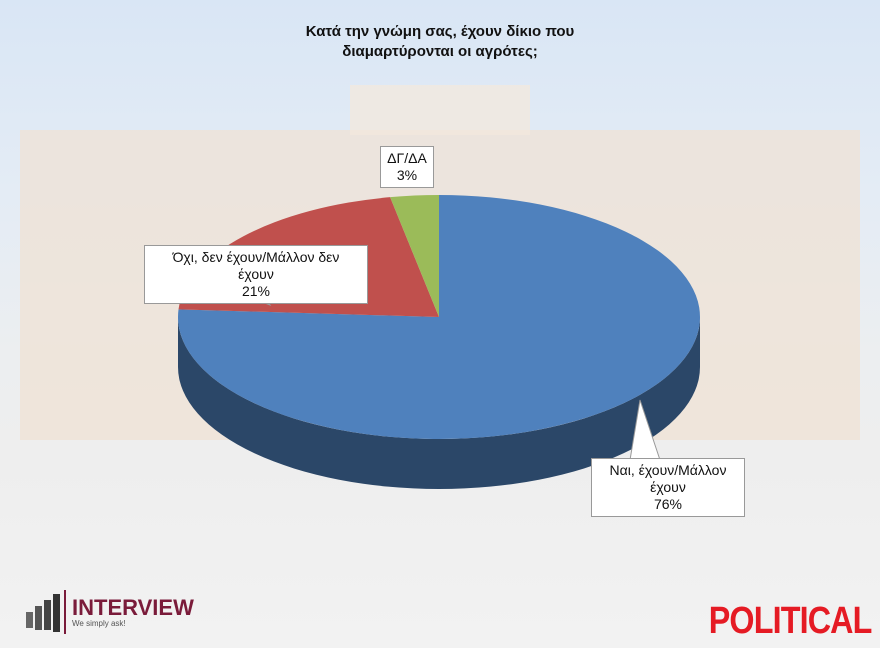 The width and height of the screenshot is (880, 648). I want to click on interview-name: INTERVIEW, so click(133, 607).